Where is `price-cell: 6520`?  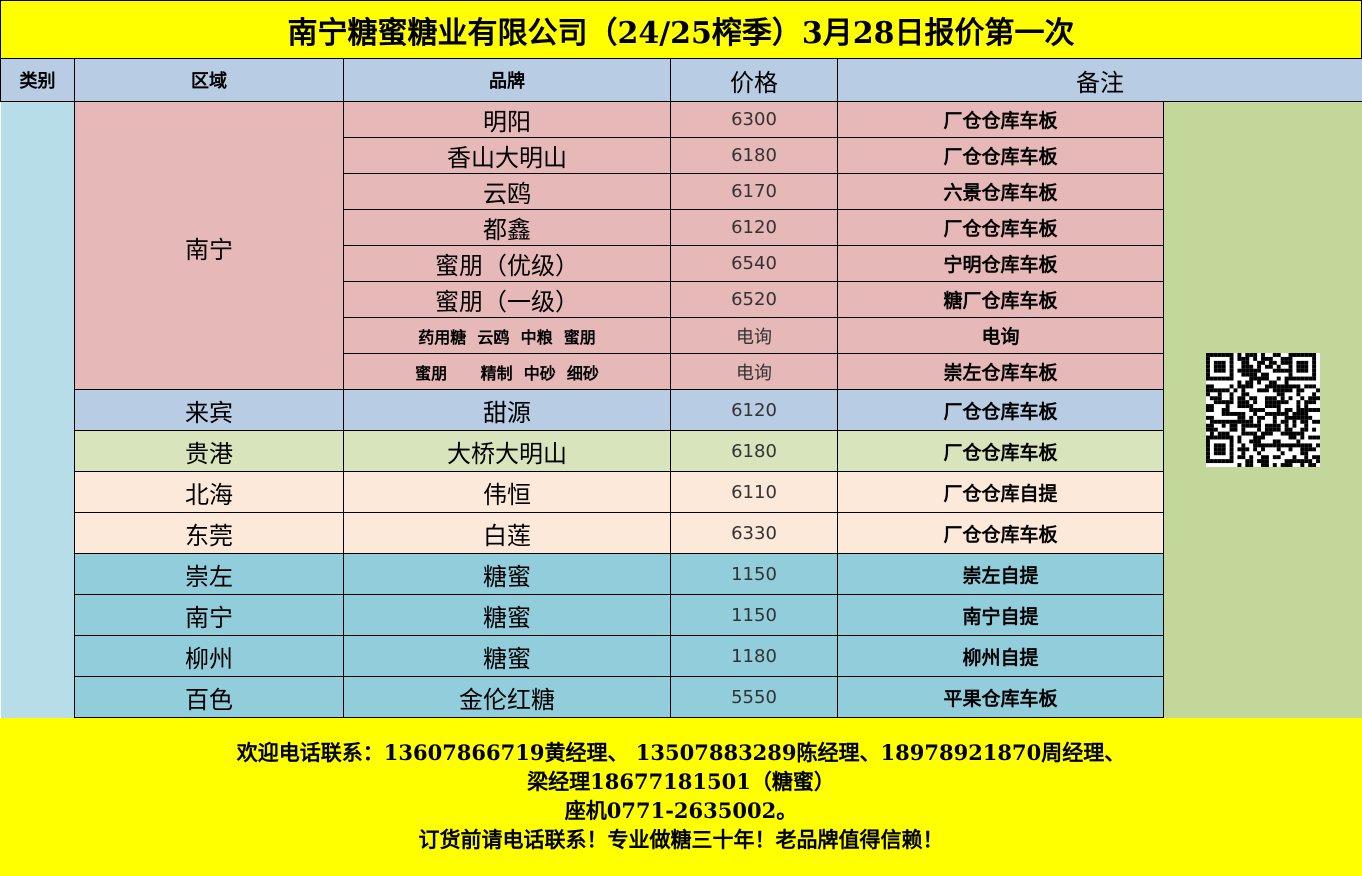 price-cell: 6520 is located at coordinates (754, 299).